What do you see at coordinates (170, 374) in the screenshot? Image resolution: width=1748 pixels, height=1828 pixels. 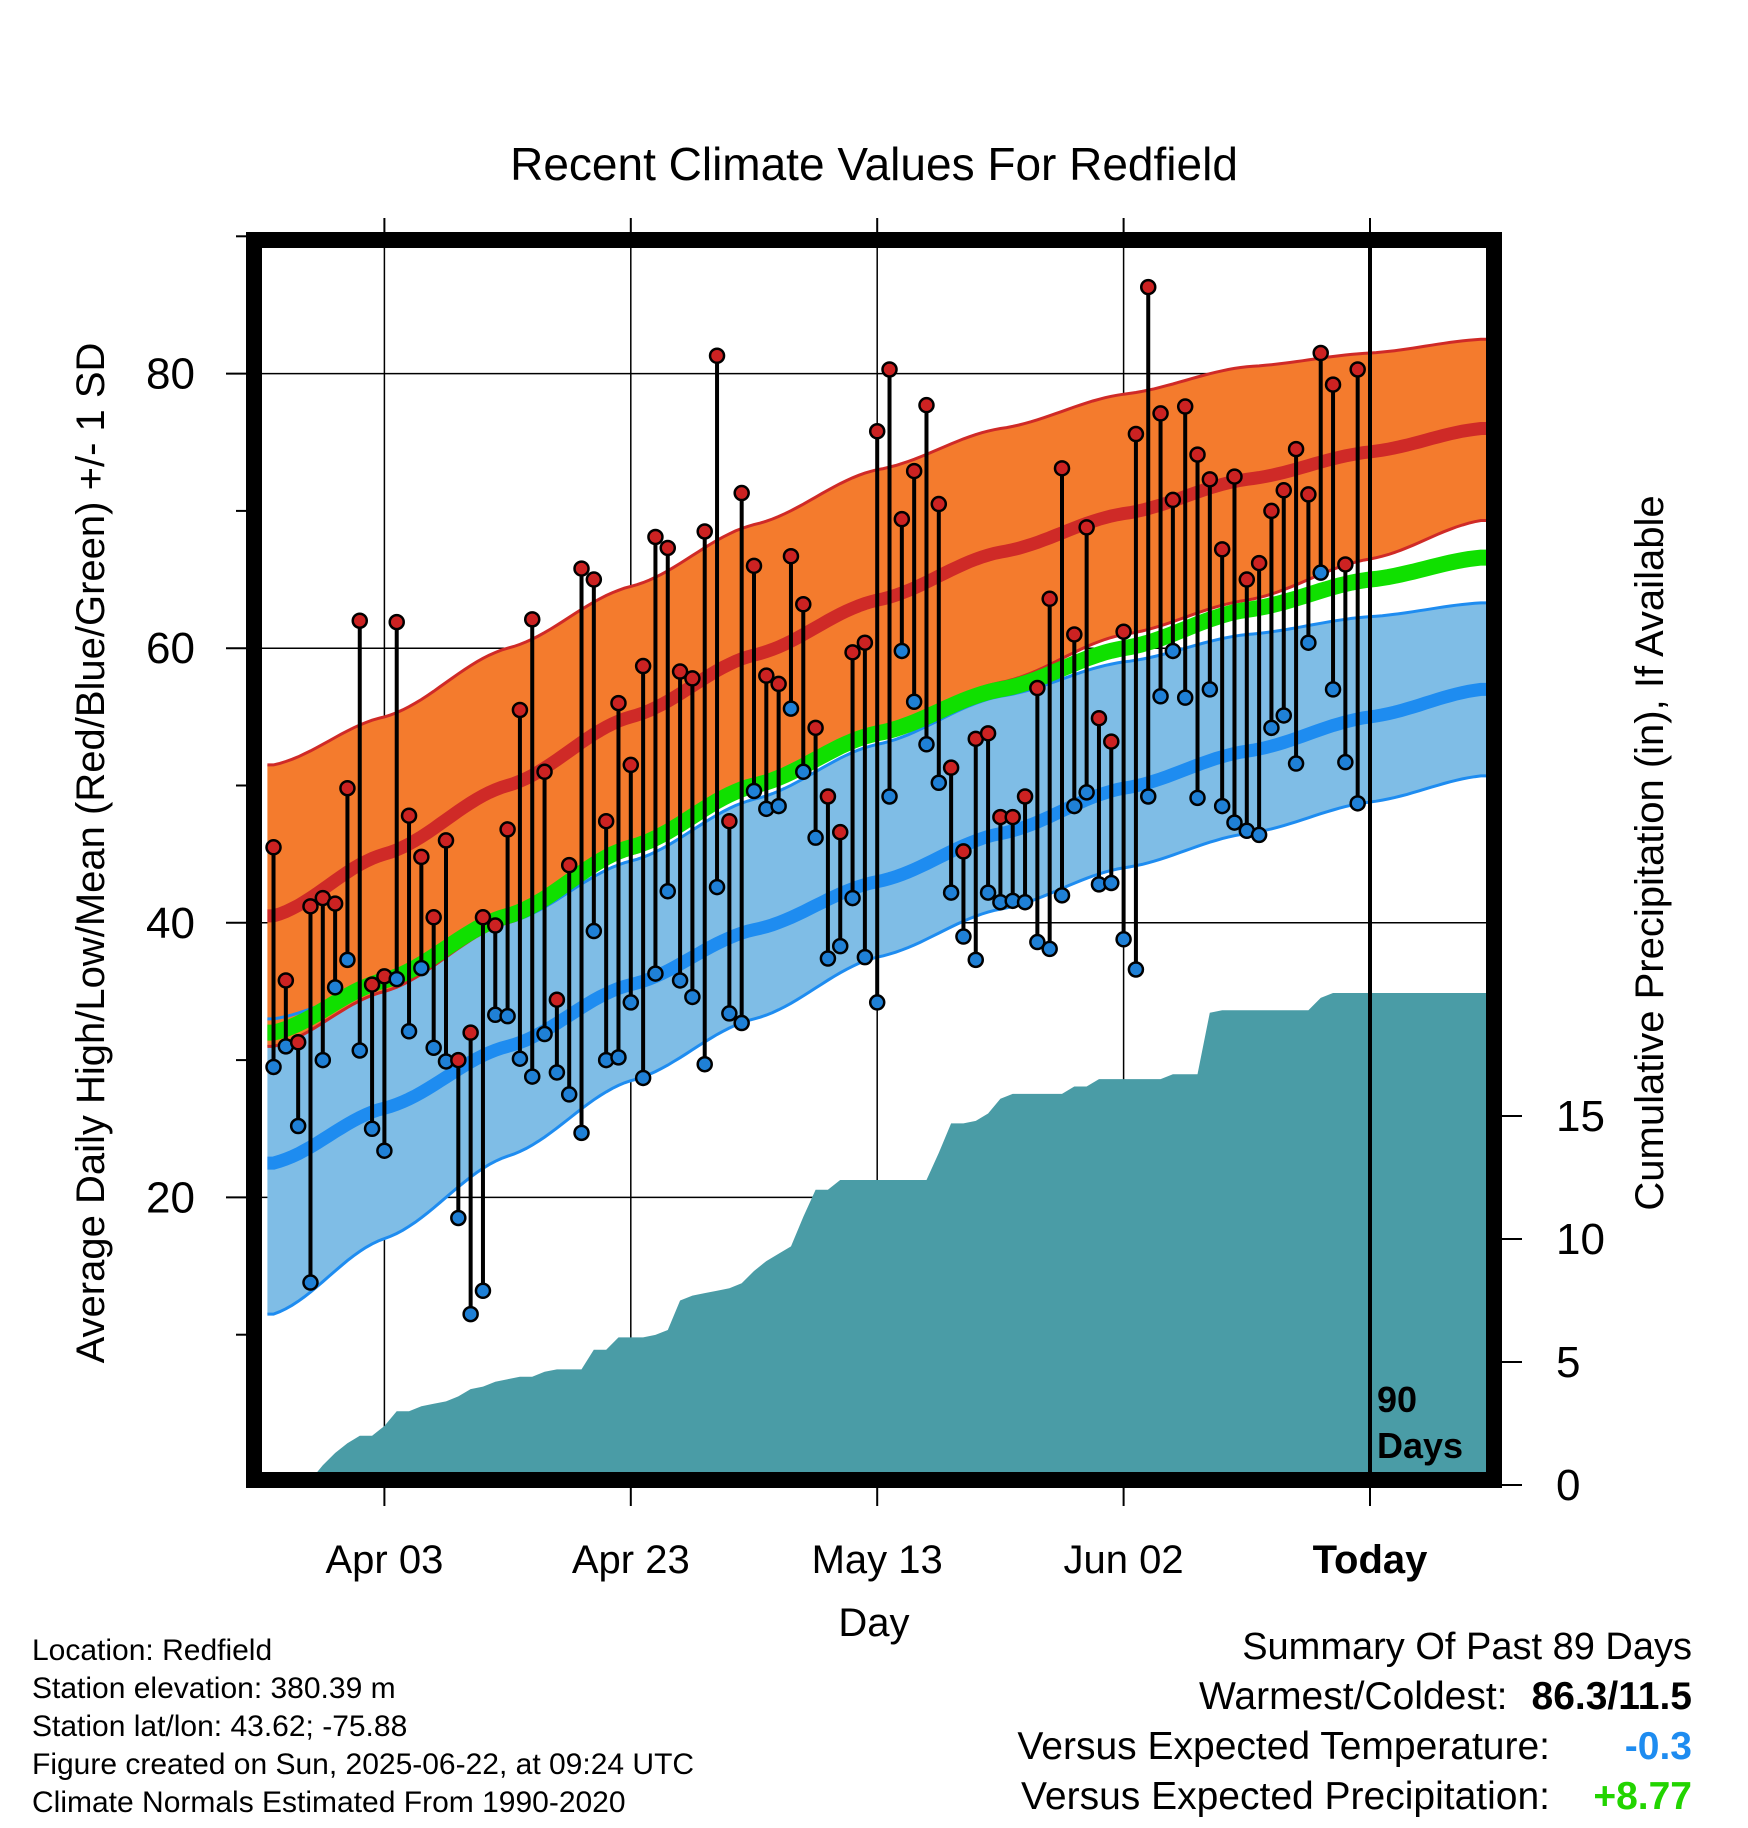 I see `left-tick-label: 80` at bounding box center [170, 374].